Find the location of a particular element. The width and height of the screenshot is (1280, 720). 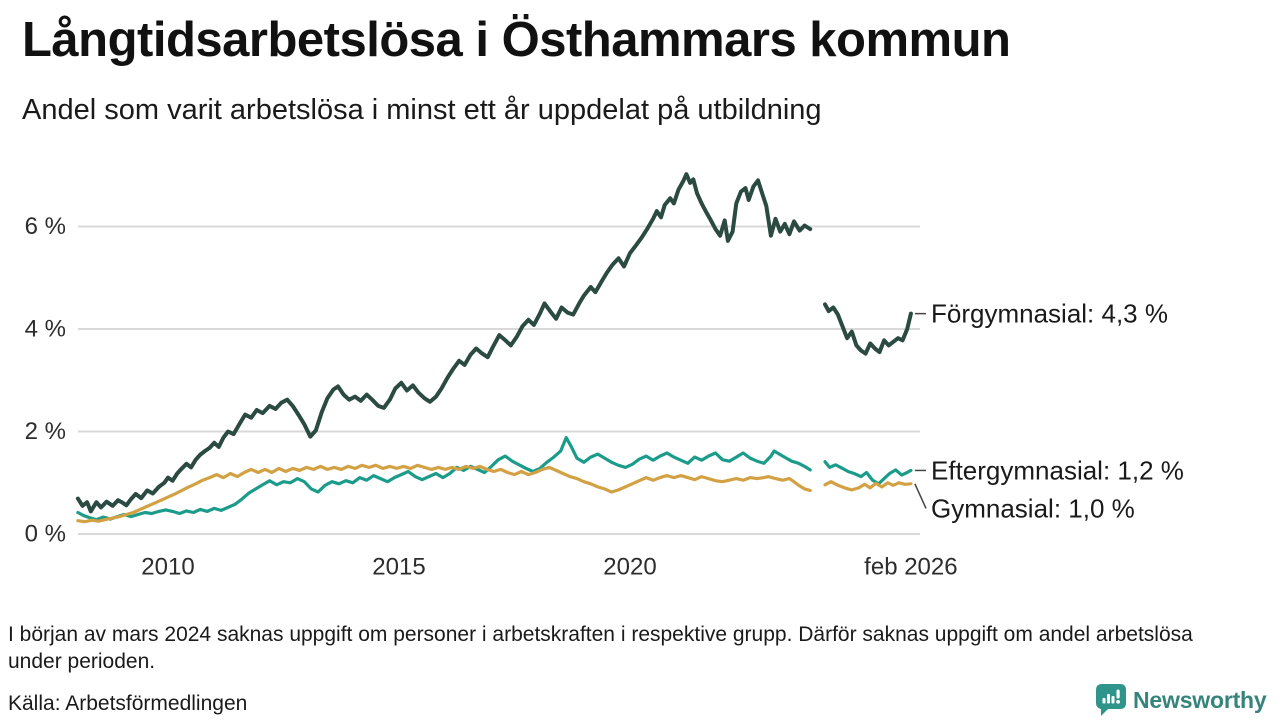

y-axis-tick: 4 % is located at coordinates (45, 329).